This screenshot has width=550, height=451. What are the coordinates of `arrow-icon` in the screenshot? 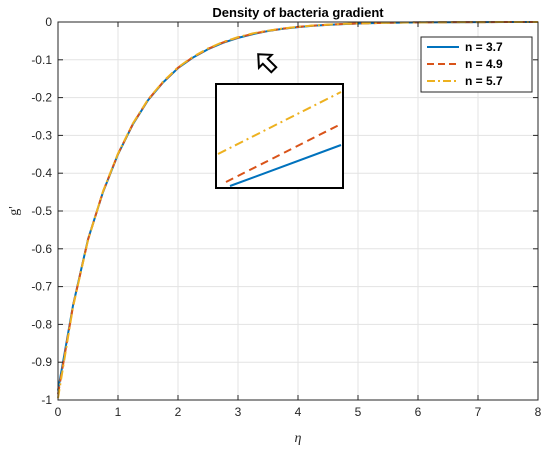 It's located at (267, 63).